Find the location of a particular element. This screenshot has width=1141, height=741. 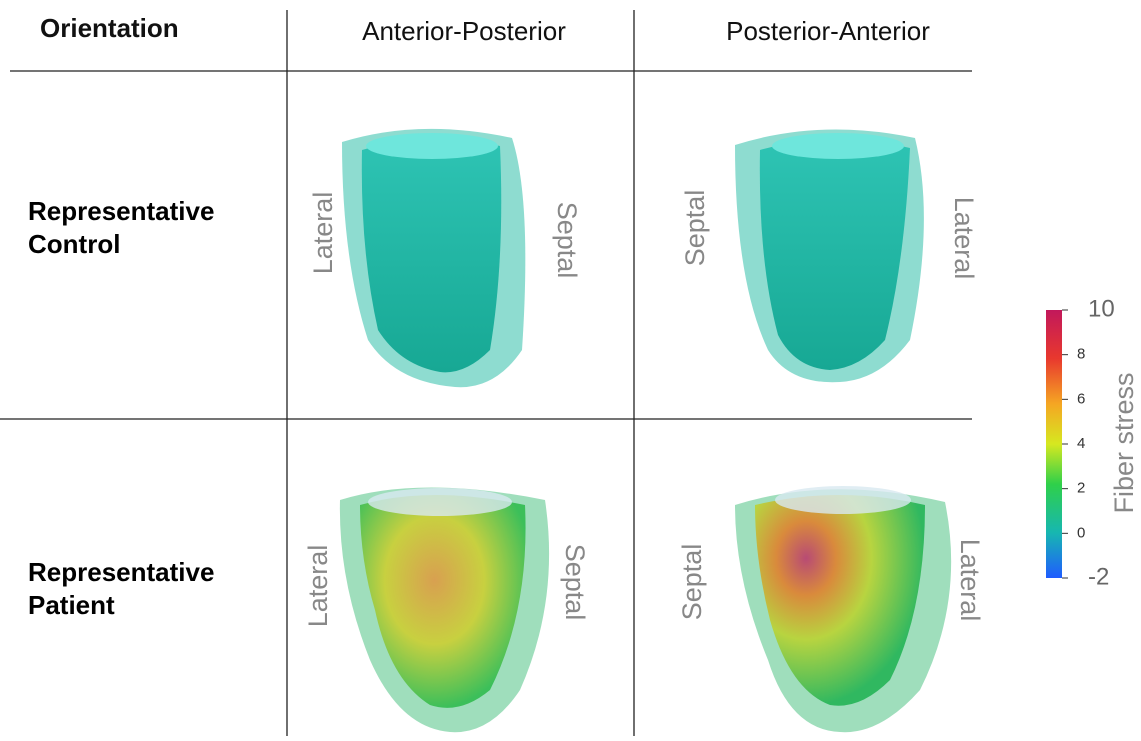

heart-control-ap is located at coordinates (434, 258).